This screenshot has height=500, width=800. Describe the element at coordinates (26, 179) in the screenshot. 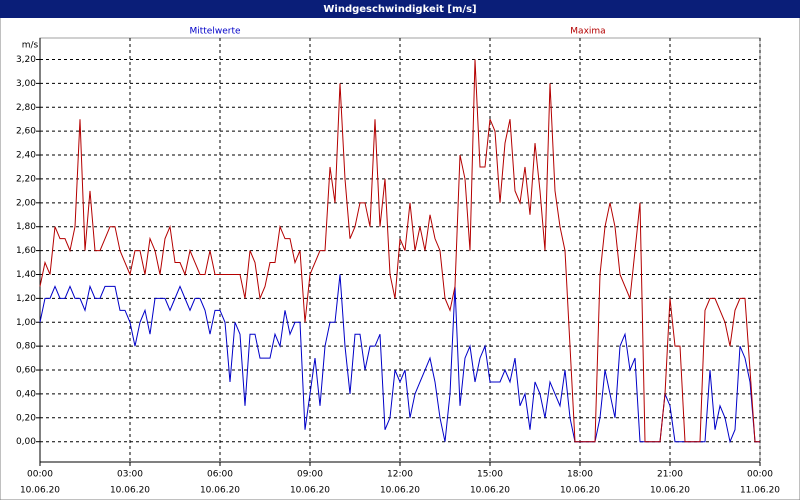

I see `y-tick-label: 2,20` at that location.